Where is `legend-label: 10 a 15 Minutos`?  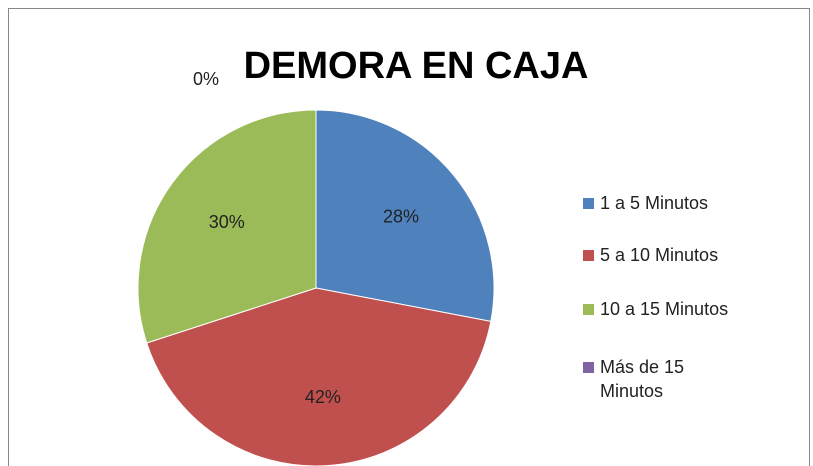
legend-label: 10 a 15 Minutos is located at coordinates (664, 309).